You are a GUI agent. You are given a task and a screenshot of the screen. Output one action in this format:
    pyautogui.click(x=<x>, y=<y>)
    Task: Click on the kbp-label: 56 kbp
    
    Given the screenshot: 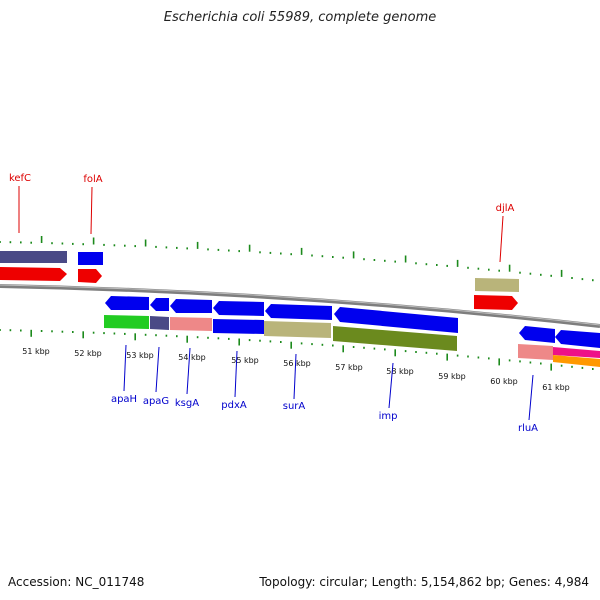 What is the action you would take?
    pyautogui.click(x=297, y=363)
    